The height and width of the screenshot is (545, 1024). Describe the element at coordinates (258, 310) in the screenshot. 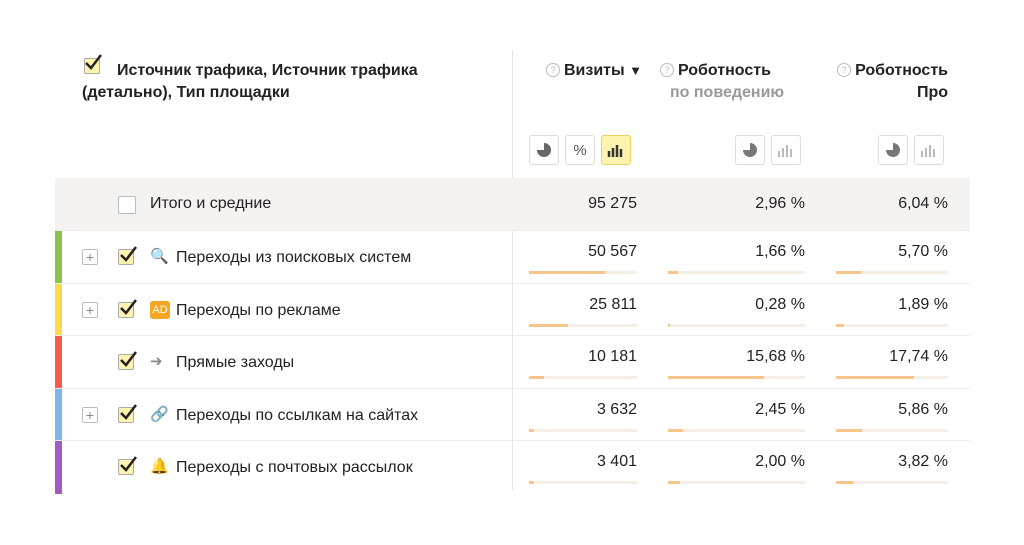

I see `row-label: Переходы по рекламе` at that location.